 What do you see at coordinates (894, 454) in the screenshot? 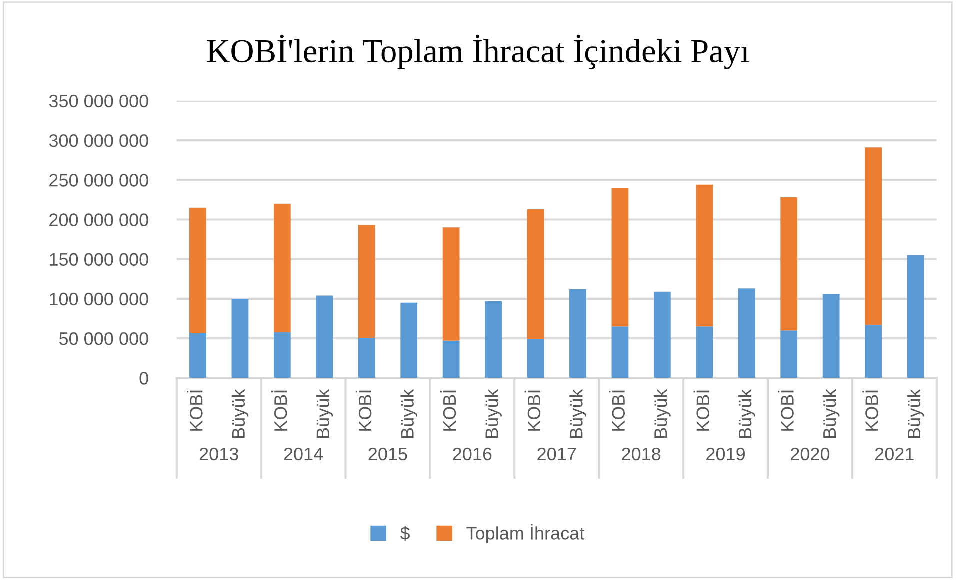
I see `text: 2021` at bounding box center [894, 454].